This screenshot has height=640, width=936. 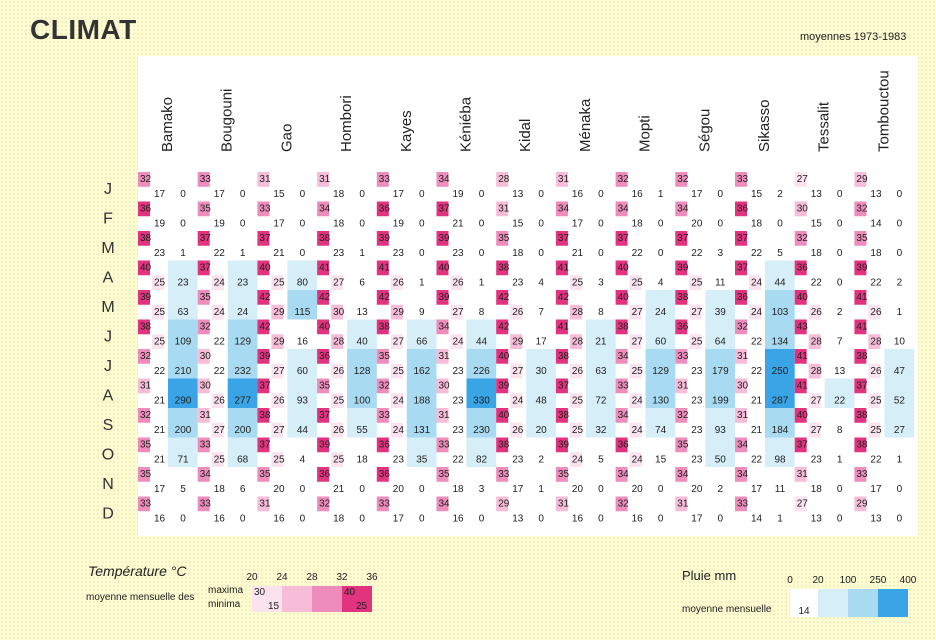 I want to click on tmin-value-sikasso-2: 18, so click(x=757, y=224).